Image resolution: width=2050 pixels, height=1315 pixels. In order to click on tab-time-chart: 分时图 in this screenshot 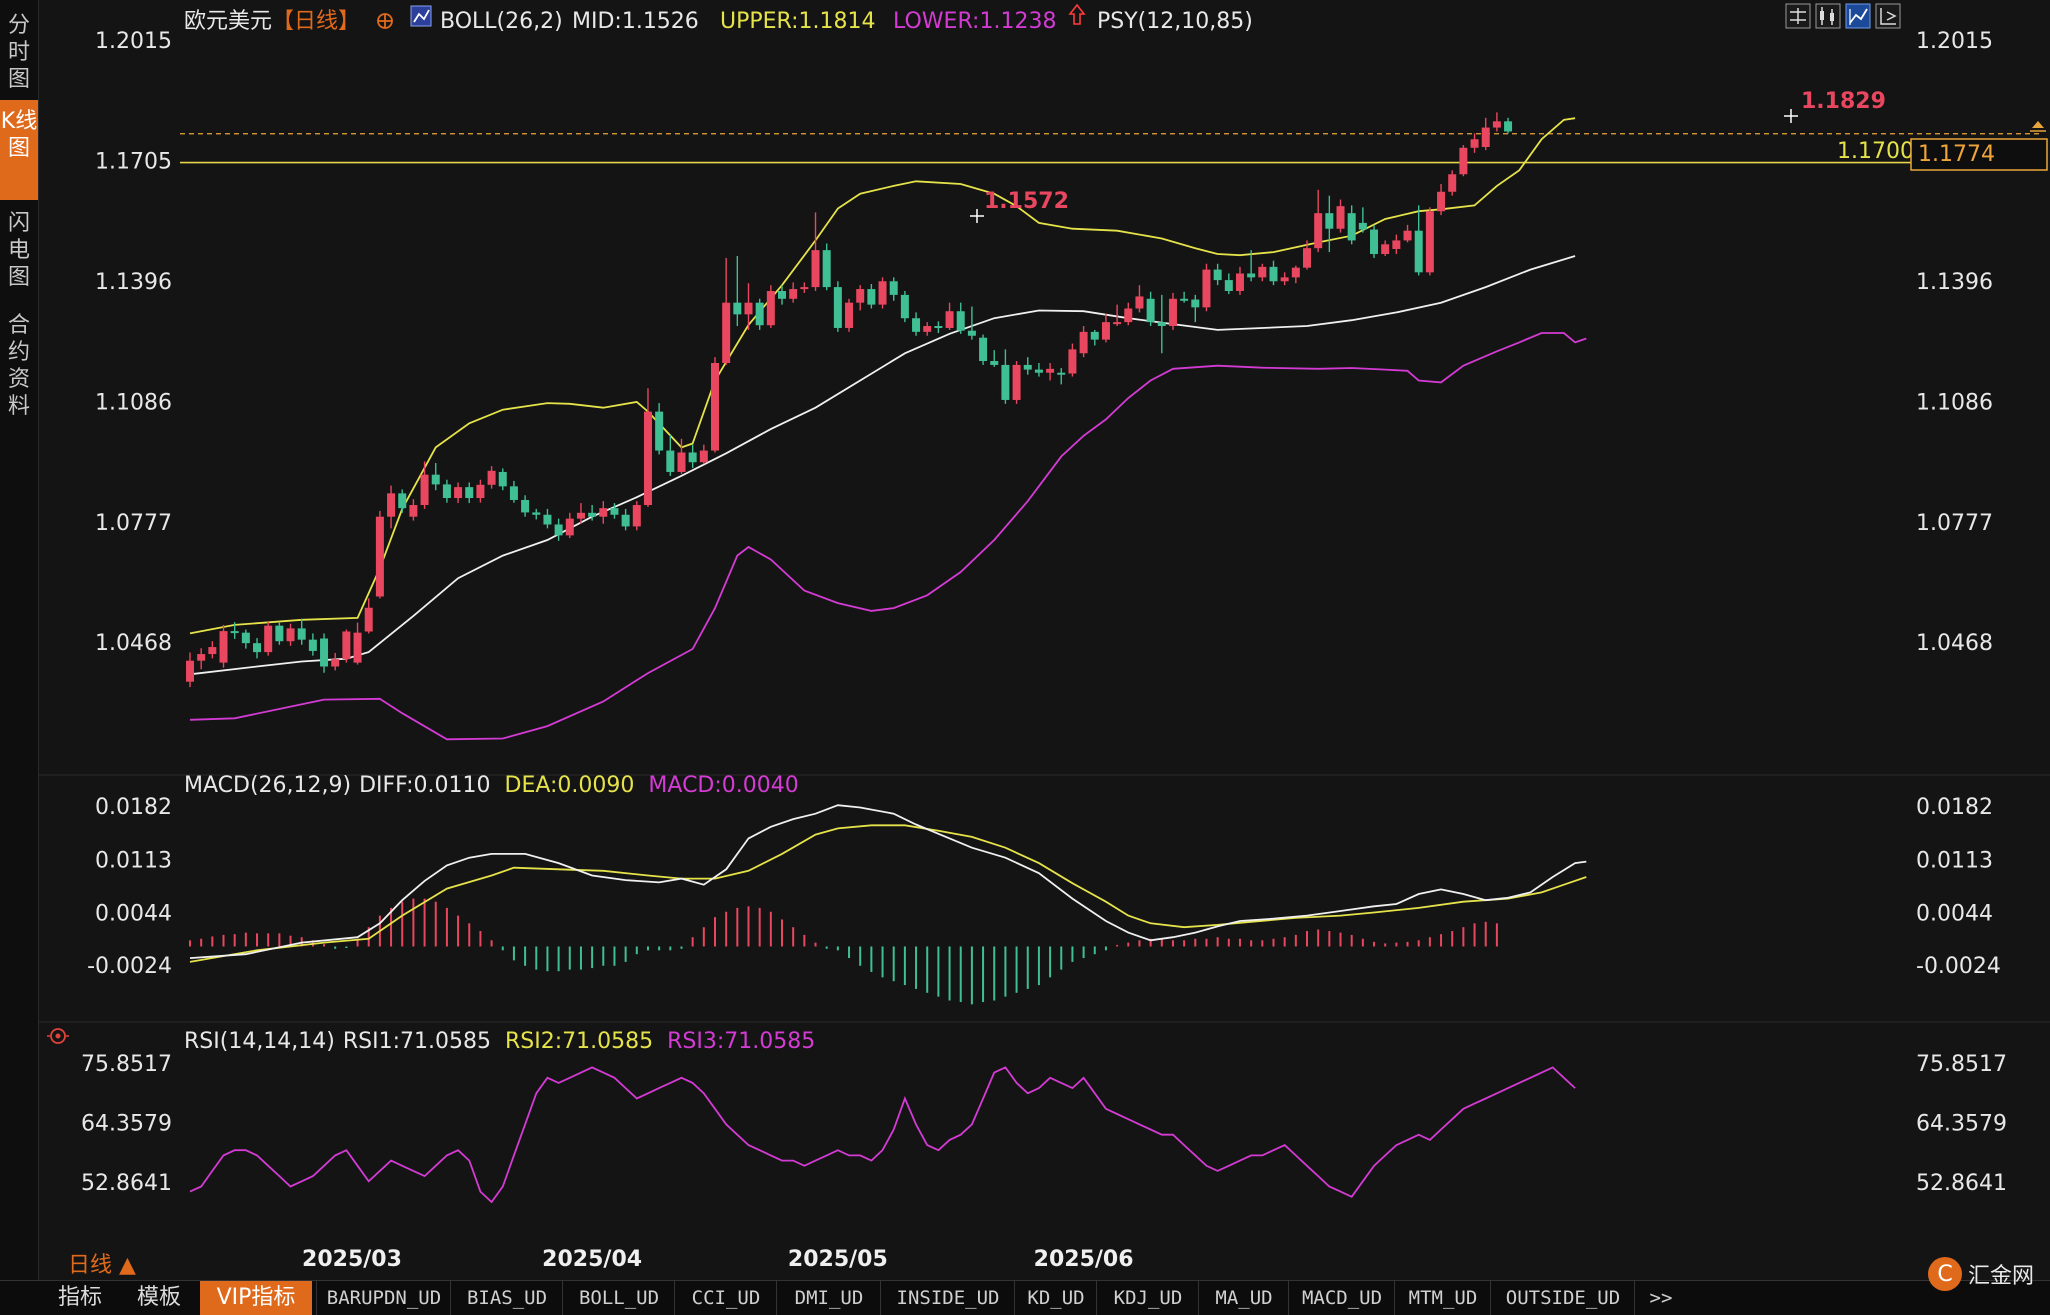, I will do `click(19, 51)`.